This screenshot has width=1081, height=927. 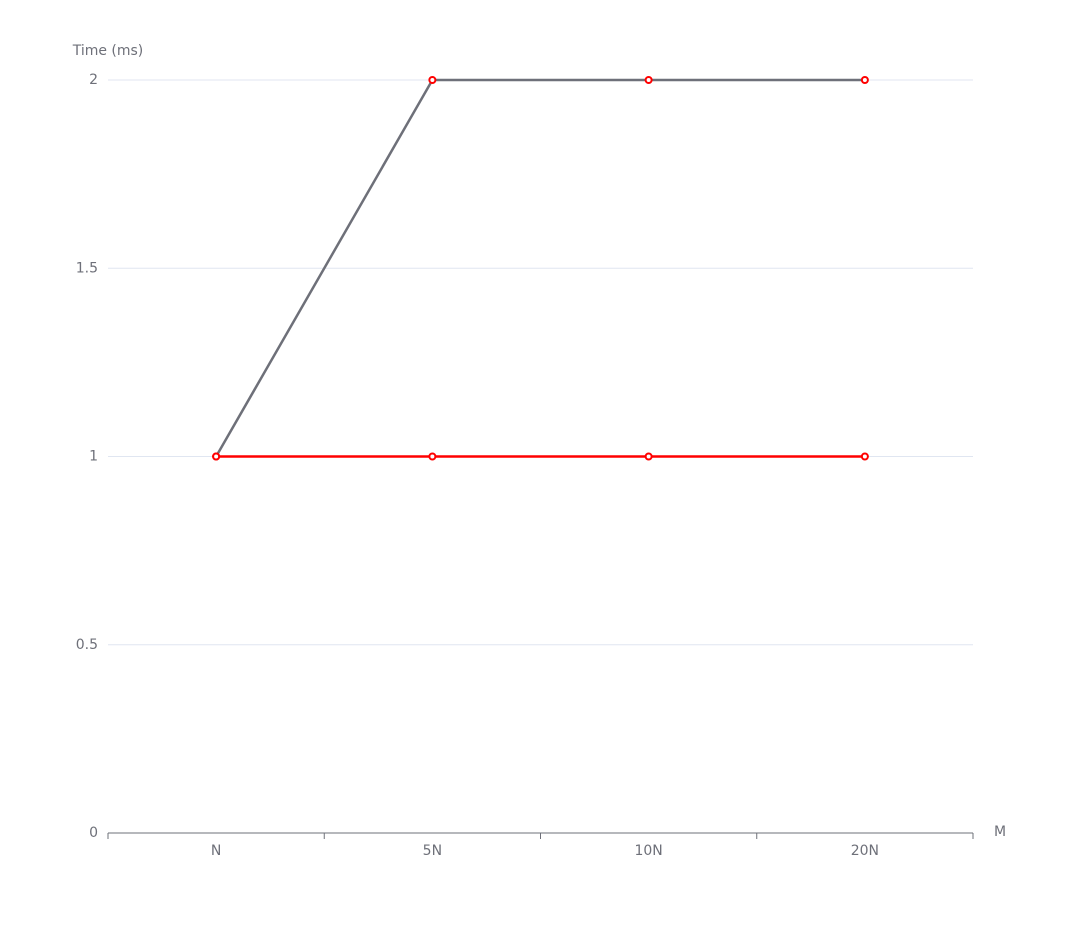 I want to click on y-tick-label: 1, so click(x=93, y=457).